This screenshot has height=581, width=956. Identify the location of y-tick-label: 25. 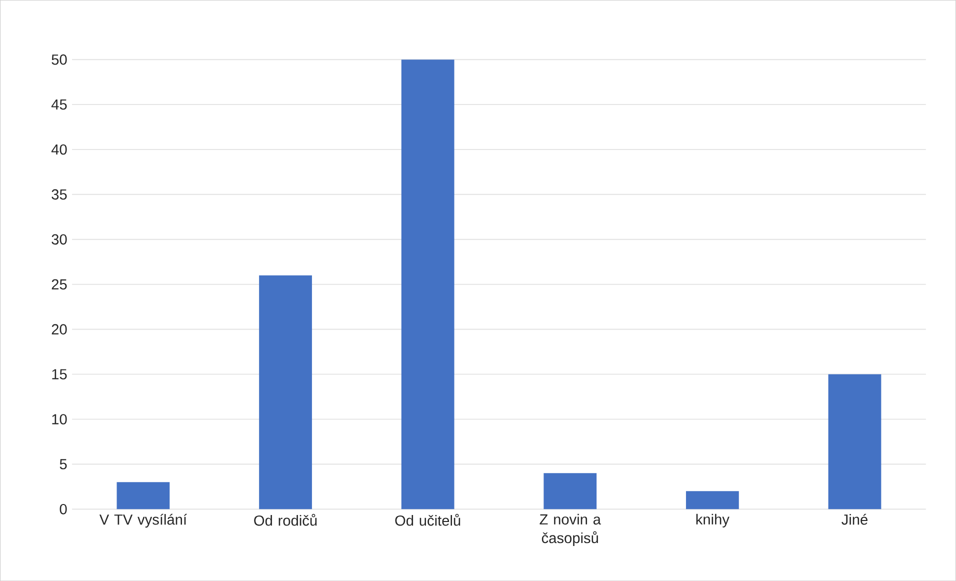
(59, 284).